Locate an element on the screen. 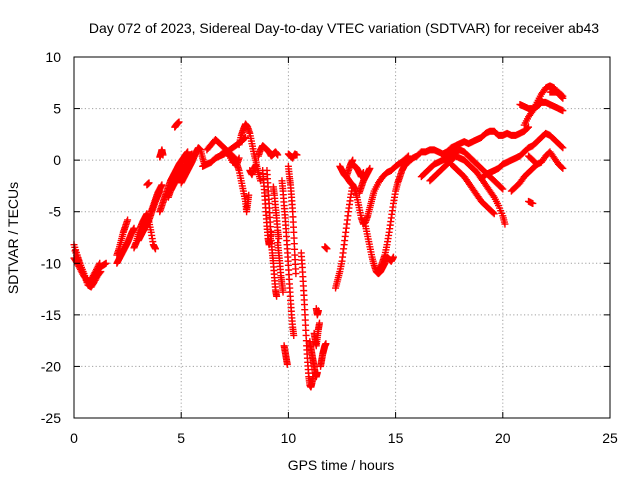  x-tick-label: 15 is located at coordinates (396, 438).